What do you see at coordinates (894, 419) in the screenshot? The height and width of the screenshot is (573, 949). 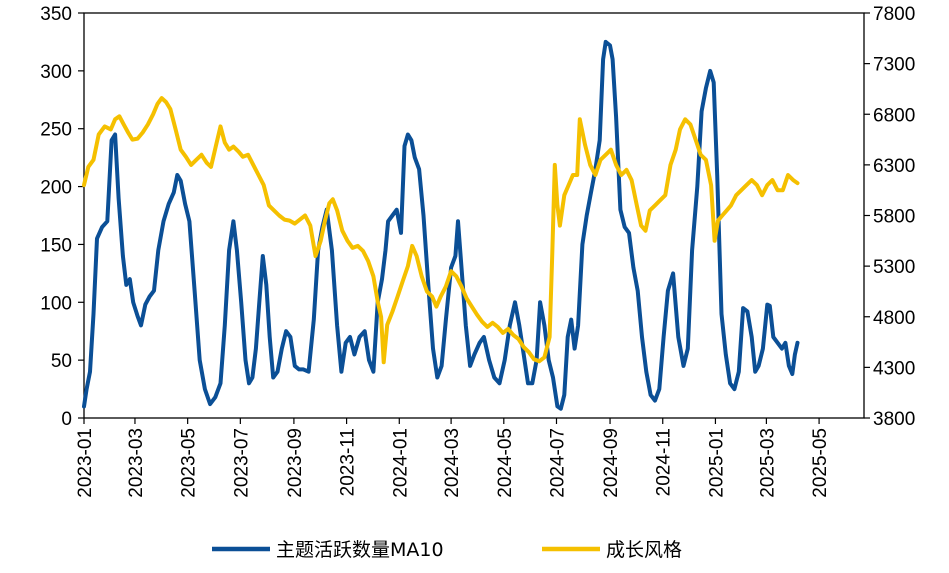 I see `right-y-tick-label: 3800` at bounding box center [894, 419].